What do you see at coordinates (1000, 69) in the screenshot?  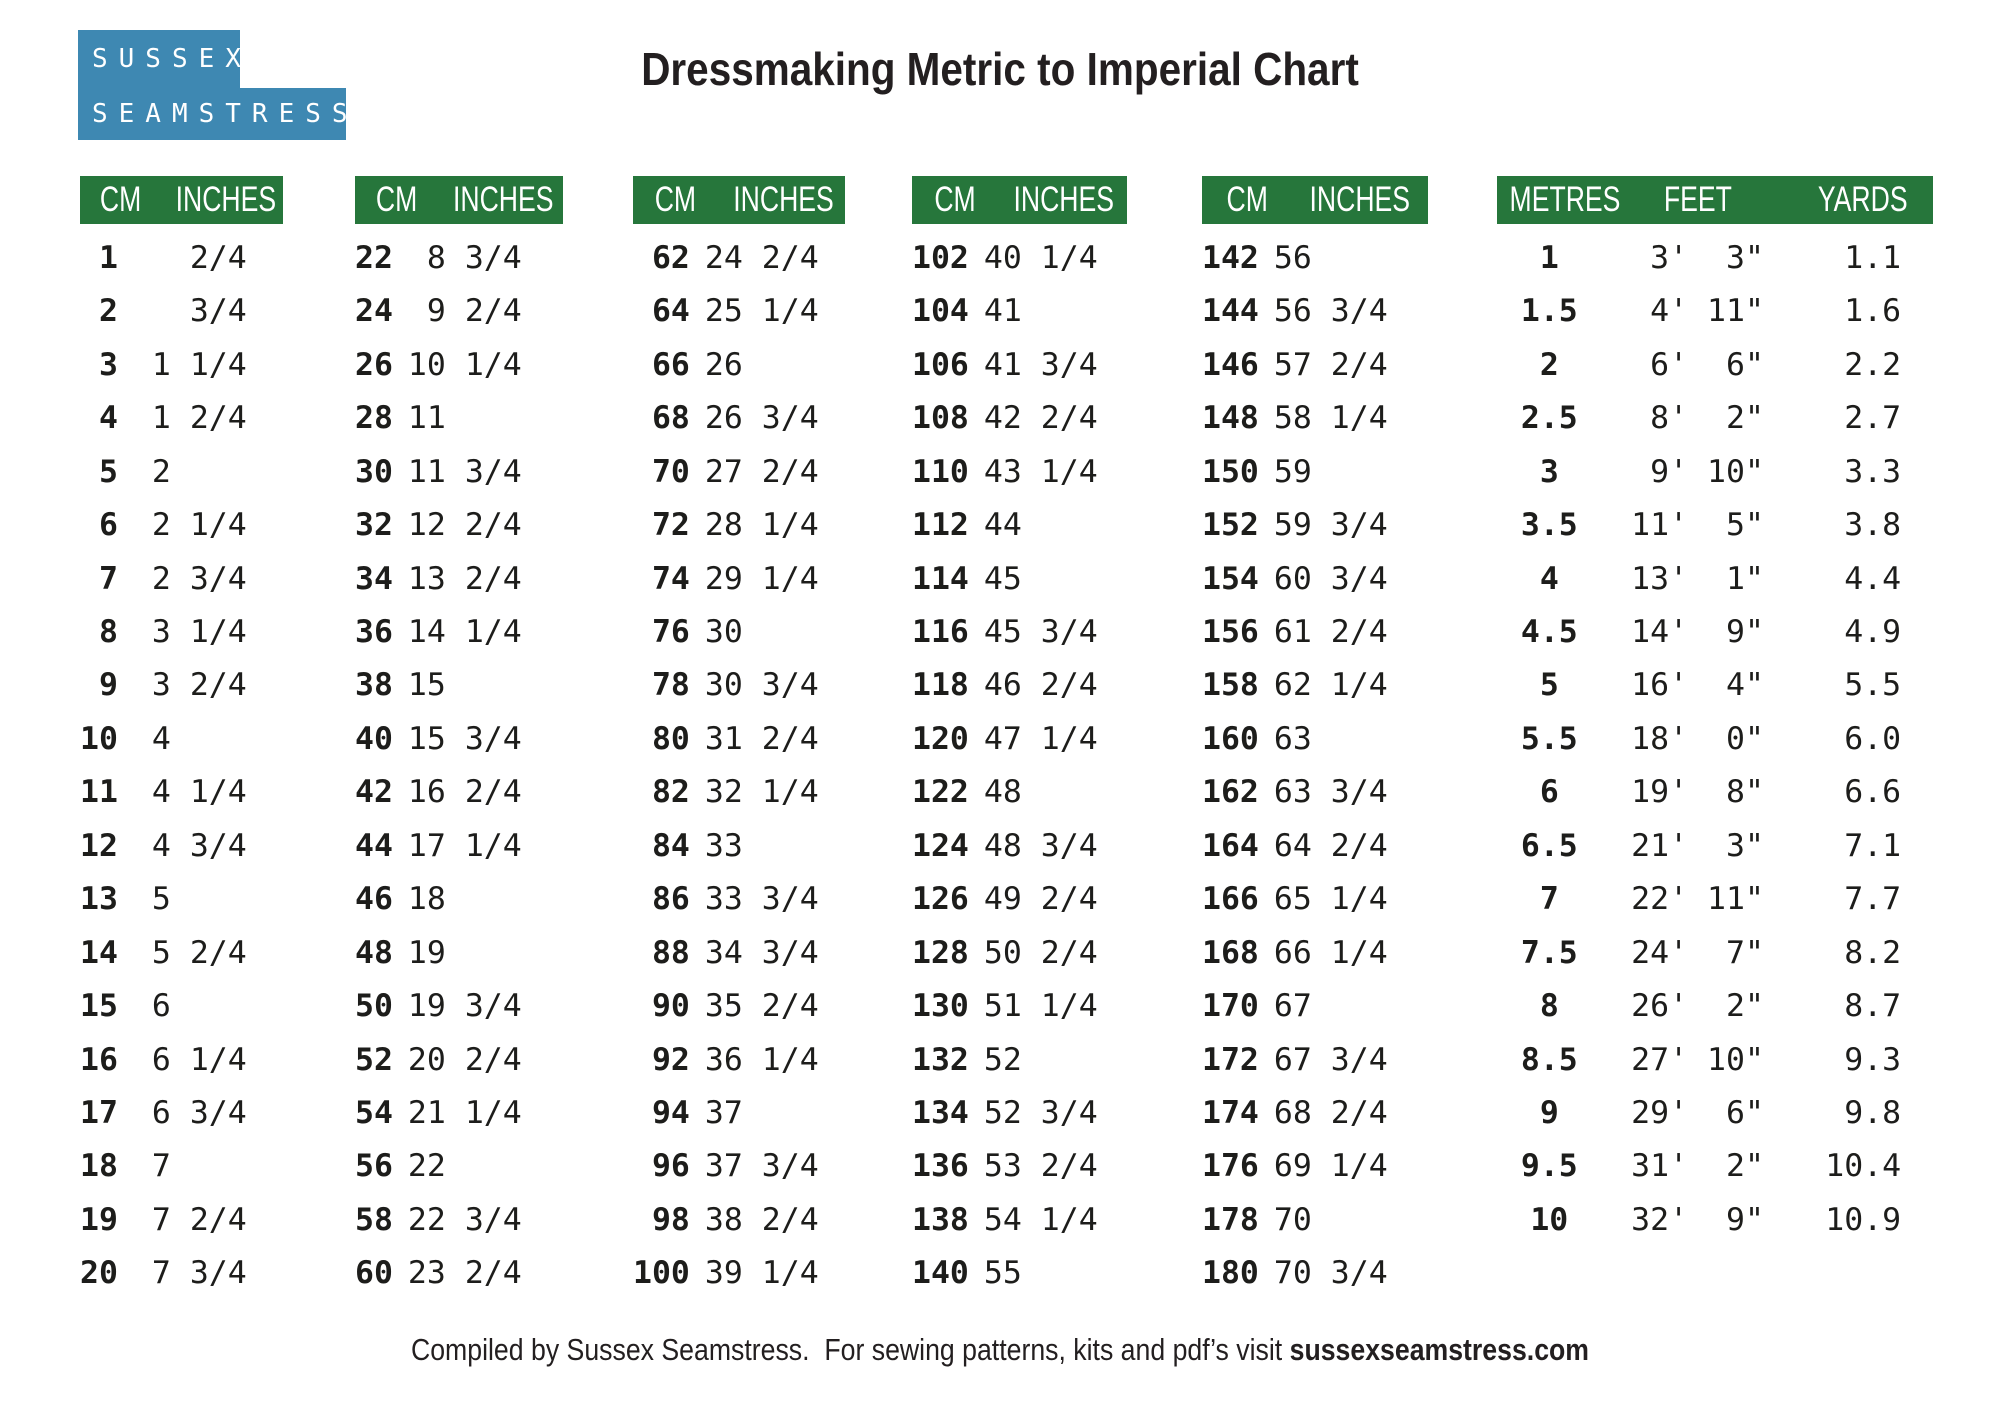 I see `page-title: Dressmaking Metric to Imperial Chart` at bounding box center [1000, 69].